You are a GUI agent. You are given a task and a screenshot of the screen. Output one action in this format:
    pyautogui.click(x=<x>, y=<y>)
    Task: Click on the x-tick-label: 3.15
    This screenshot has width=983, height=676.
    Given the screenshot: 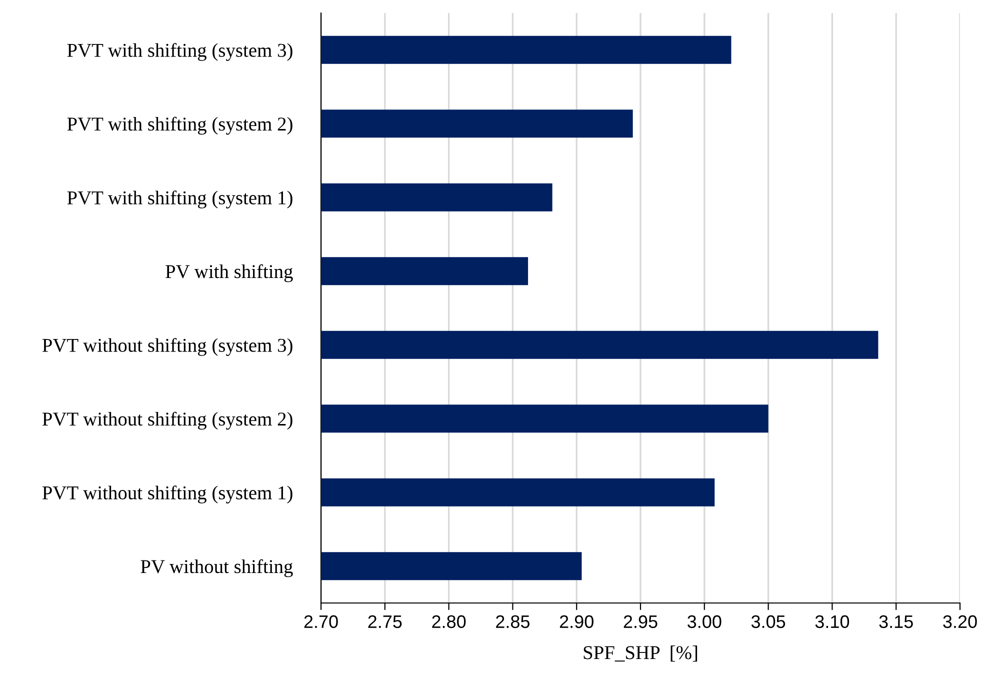 What is the action you would take?
    pyautogui.click(x=896, y=621)
    